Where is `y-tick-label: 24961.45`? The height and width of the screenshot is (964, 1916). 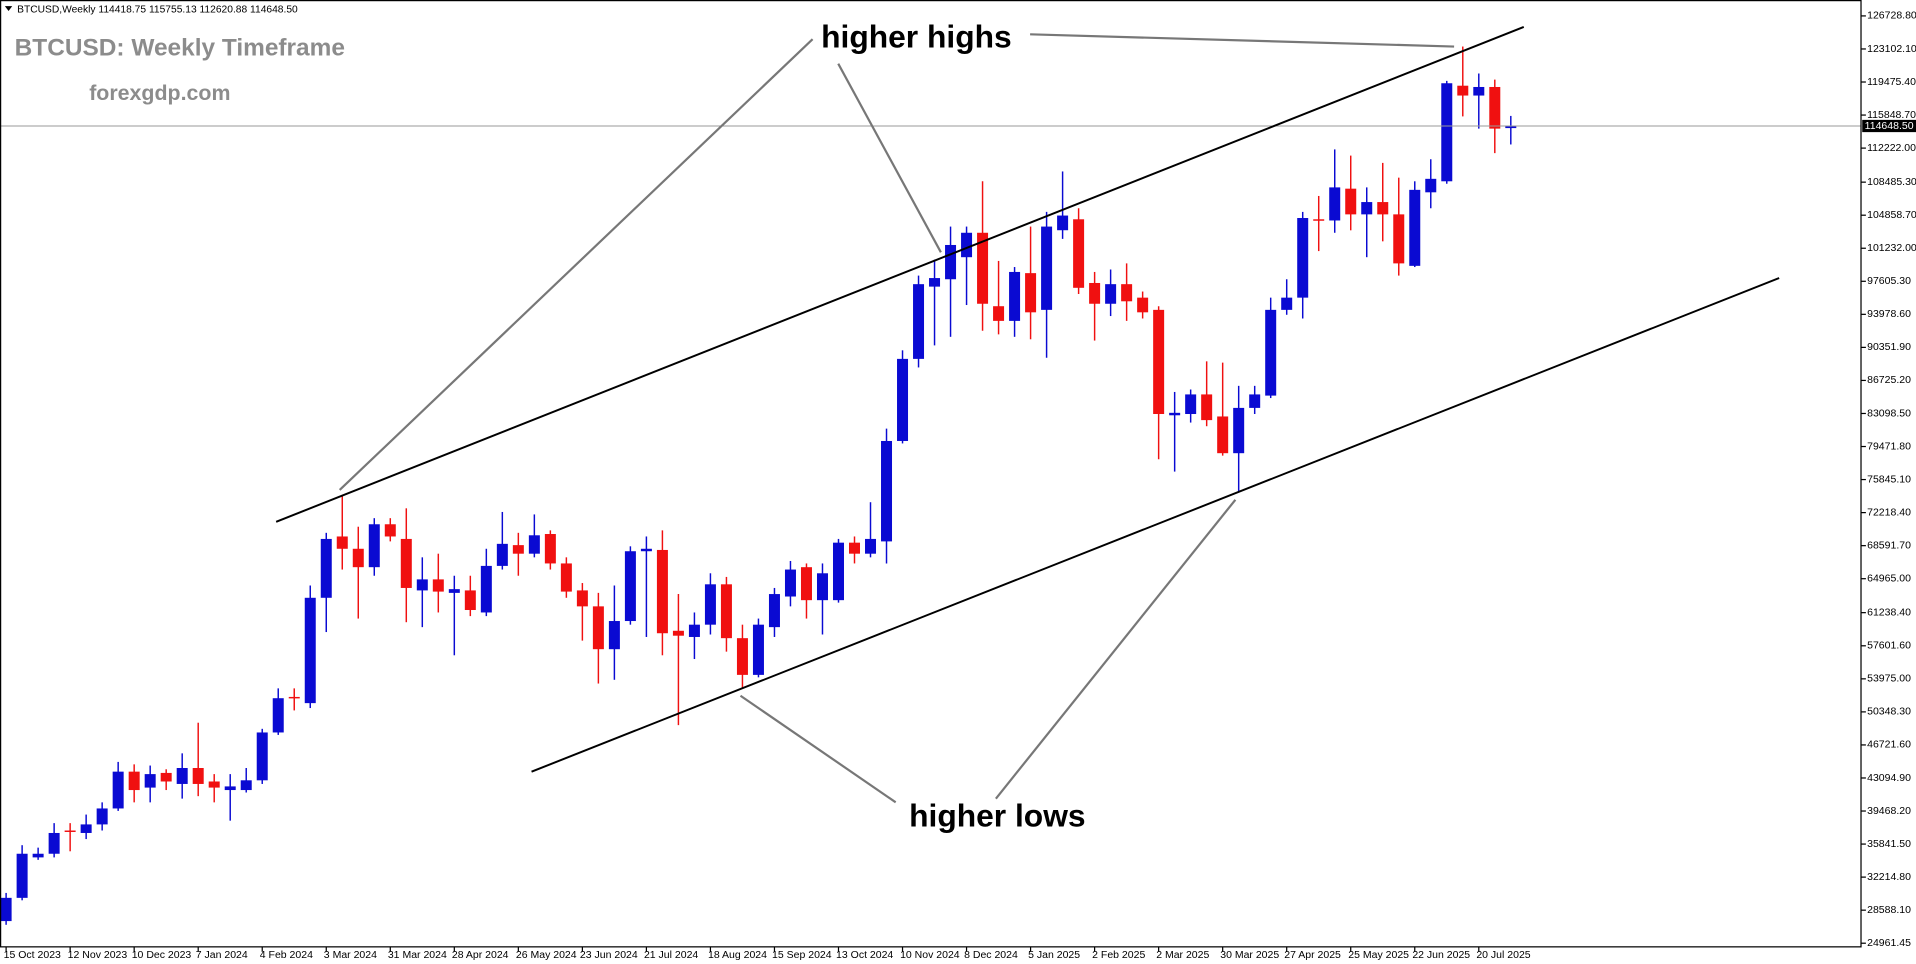 y-tick-label: 24961.45 is located at coordinates (1889, 943).